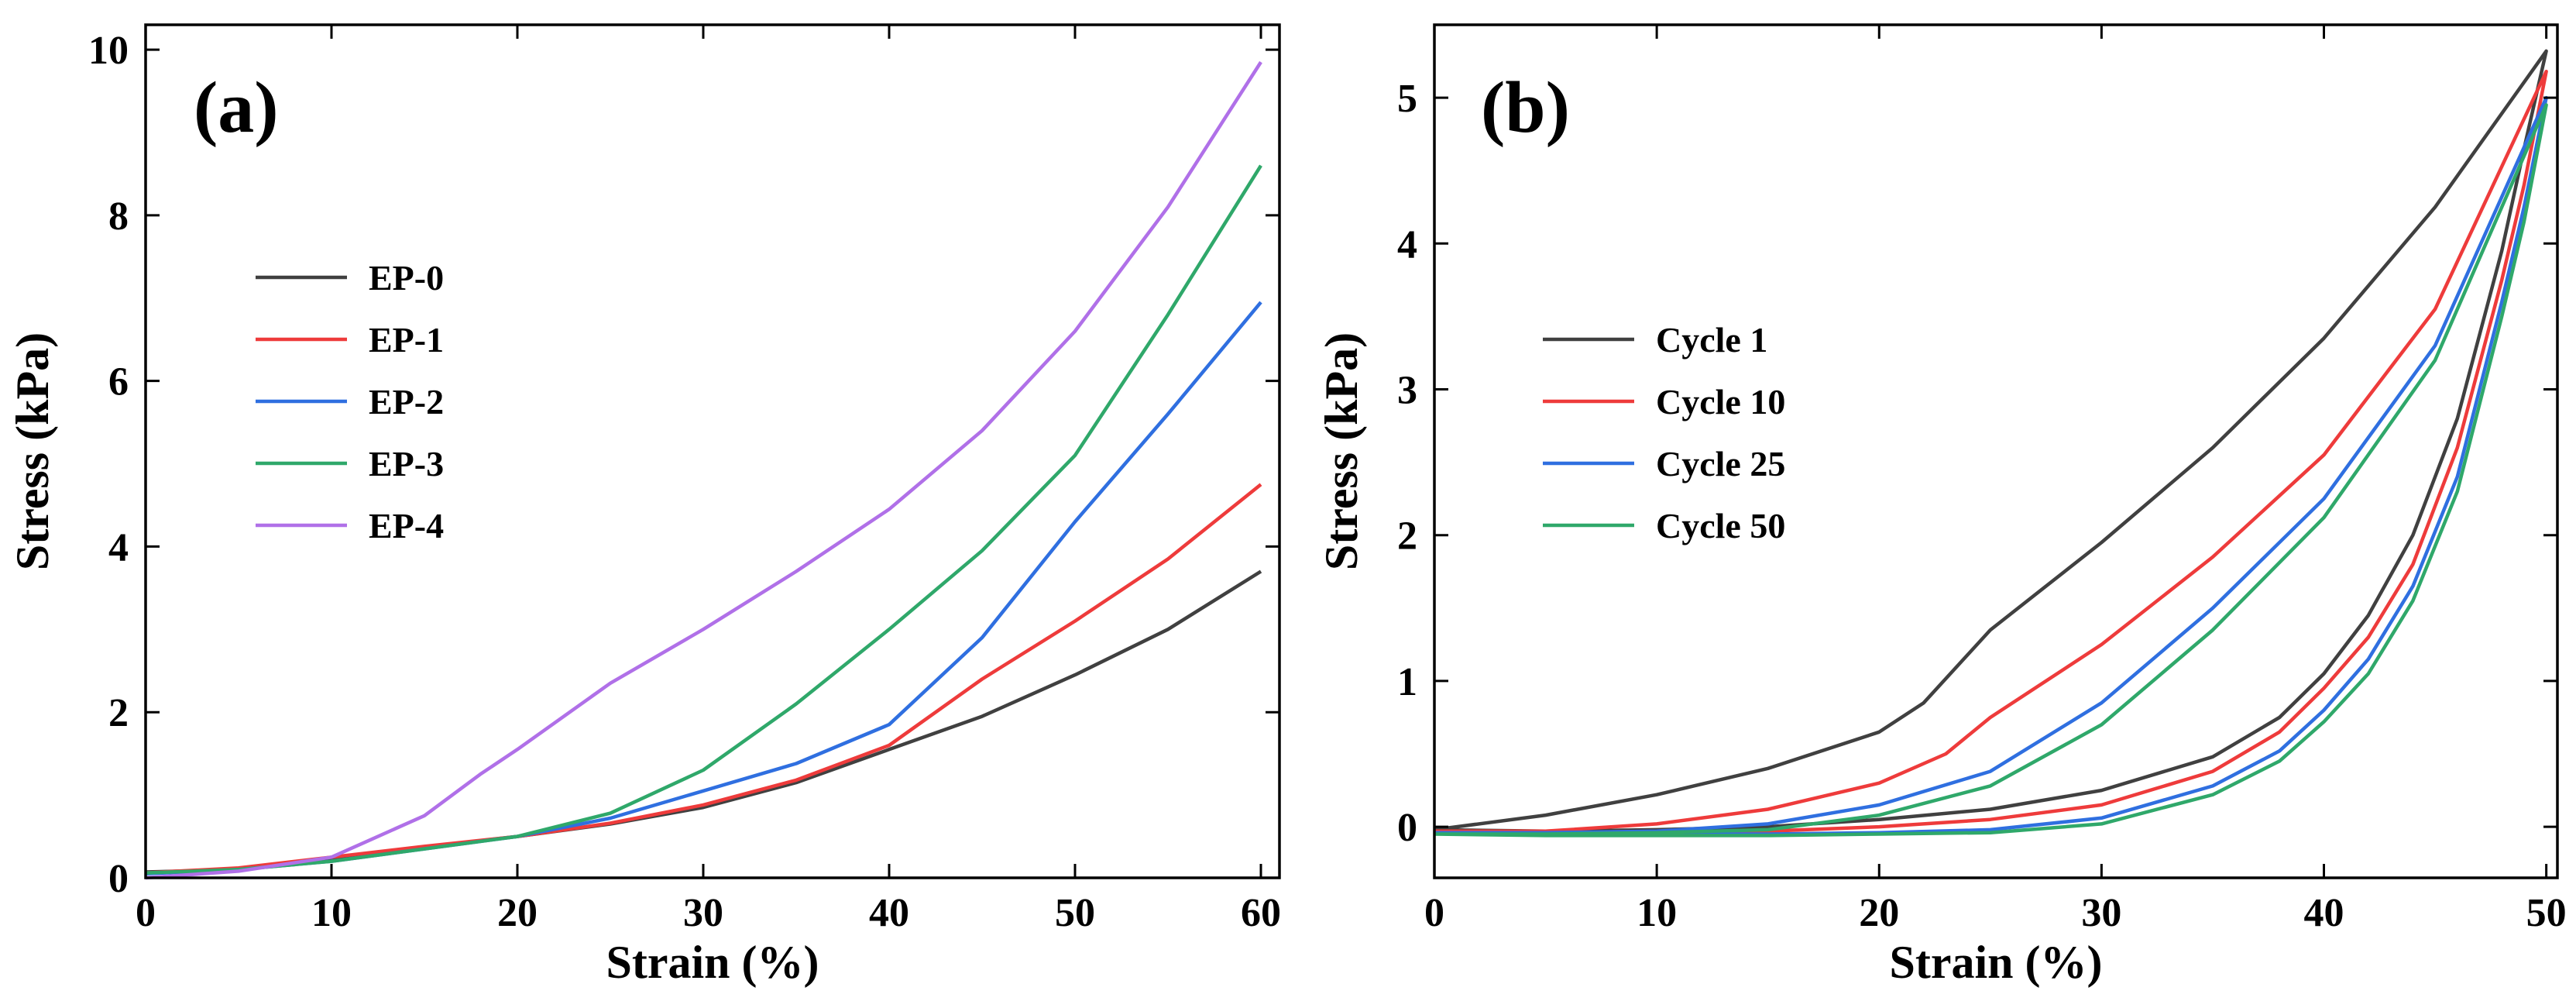  Describe the element at coordinates (1525, 108) in the screenshot. I see `panel-label: (b)` at that location.